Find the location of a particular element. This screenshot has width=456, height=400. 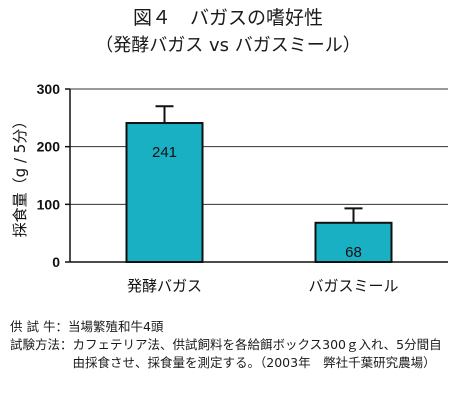

y-tick-label: 300 is located at coordinates (49, 89).